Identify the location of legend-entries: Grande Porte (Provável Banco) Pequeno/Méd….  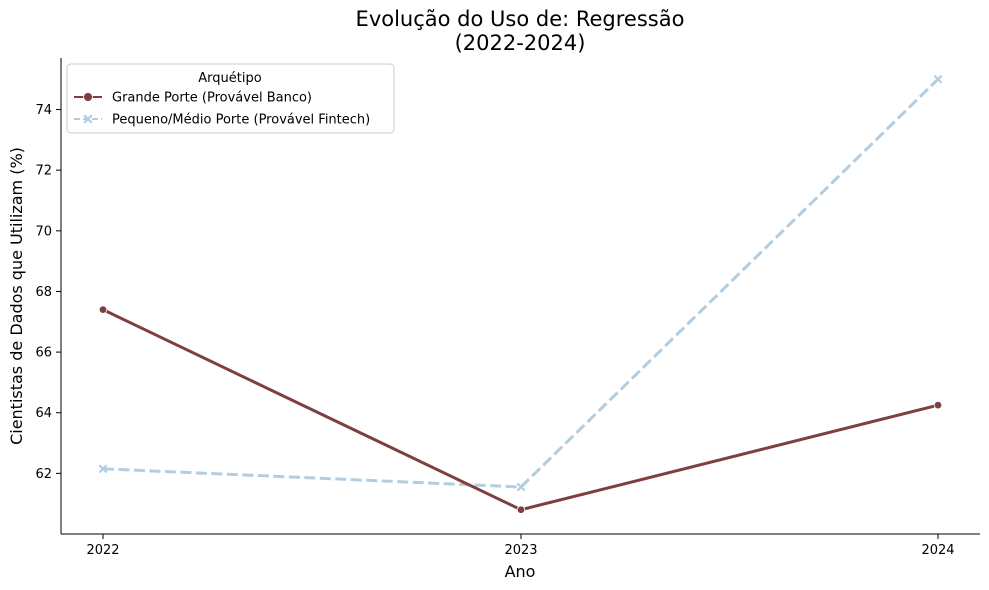
(222, 109).